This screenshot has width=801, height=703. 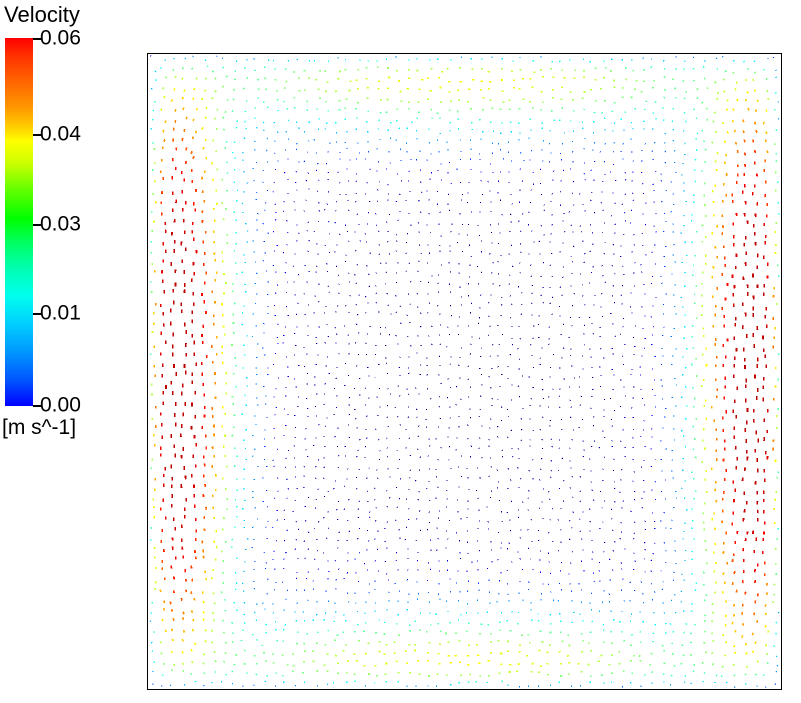 What do you see at coordinates (19, 222) in the screenshot?
I see `colorbar-gradient` at bounding box center [19, 222].